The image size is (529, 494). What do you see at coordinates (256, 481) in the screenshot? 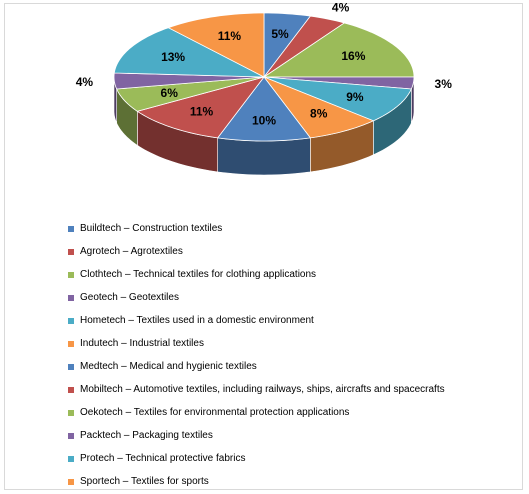
I see `legend-item: Sportech – Textiles for sports` at bounding box center [256, 481].